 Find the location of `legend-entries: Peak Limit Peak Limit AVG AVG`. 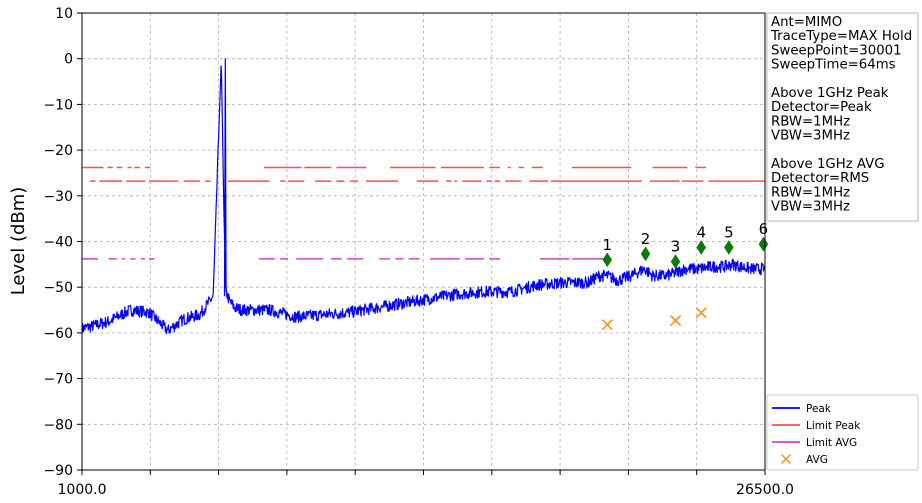

legend-entries: Peak Limit Peak Limit AVG AVG is located at coordinates (816, 434).